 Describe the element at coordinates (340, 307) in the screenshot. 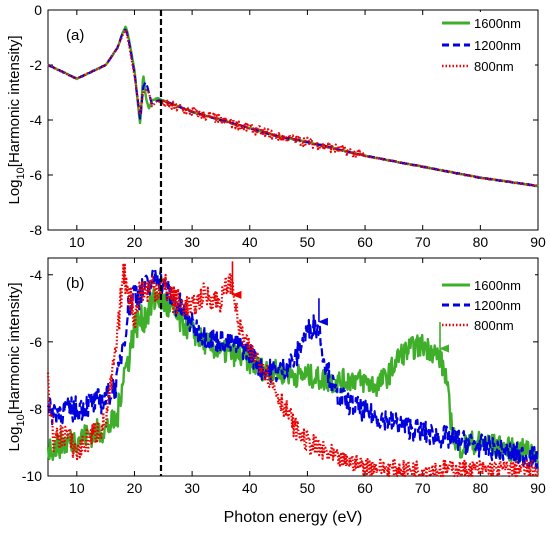

I see `panel-b-arrows` at that location.